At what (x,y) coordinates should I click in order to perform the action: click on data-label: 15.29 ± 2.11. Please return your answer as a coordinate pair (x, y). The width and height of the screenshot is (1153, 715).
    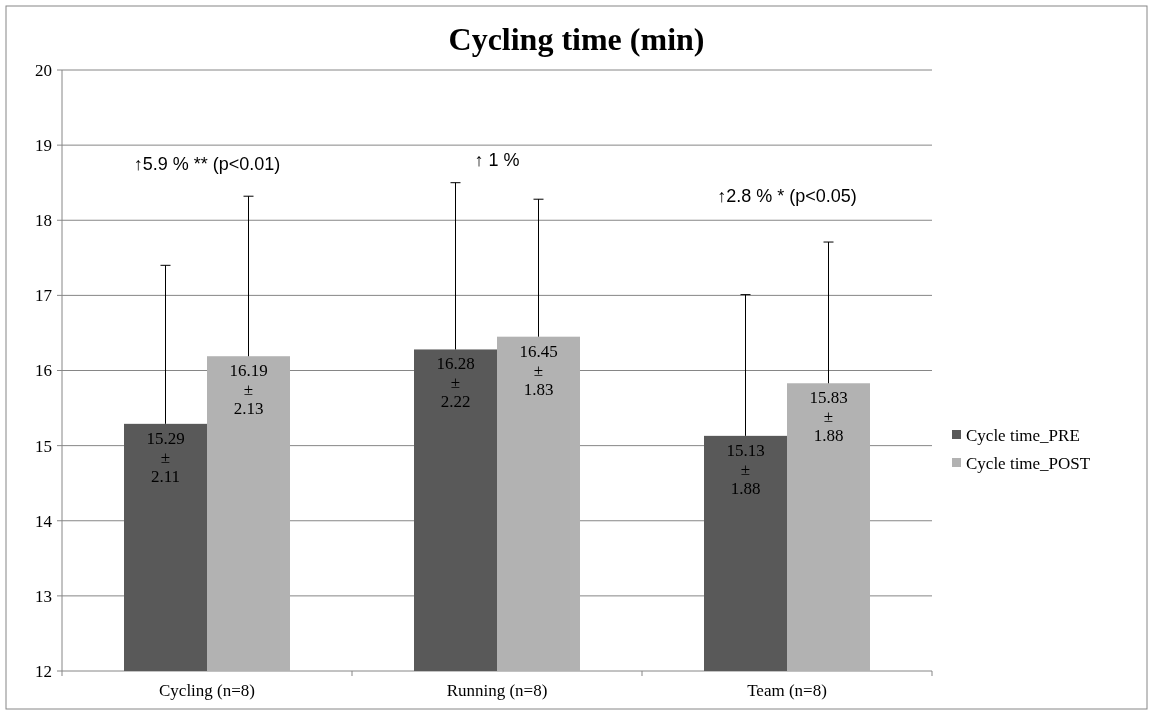
    Looking at the image, I should click on (165, 457).